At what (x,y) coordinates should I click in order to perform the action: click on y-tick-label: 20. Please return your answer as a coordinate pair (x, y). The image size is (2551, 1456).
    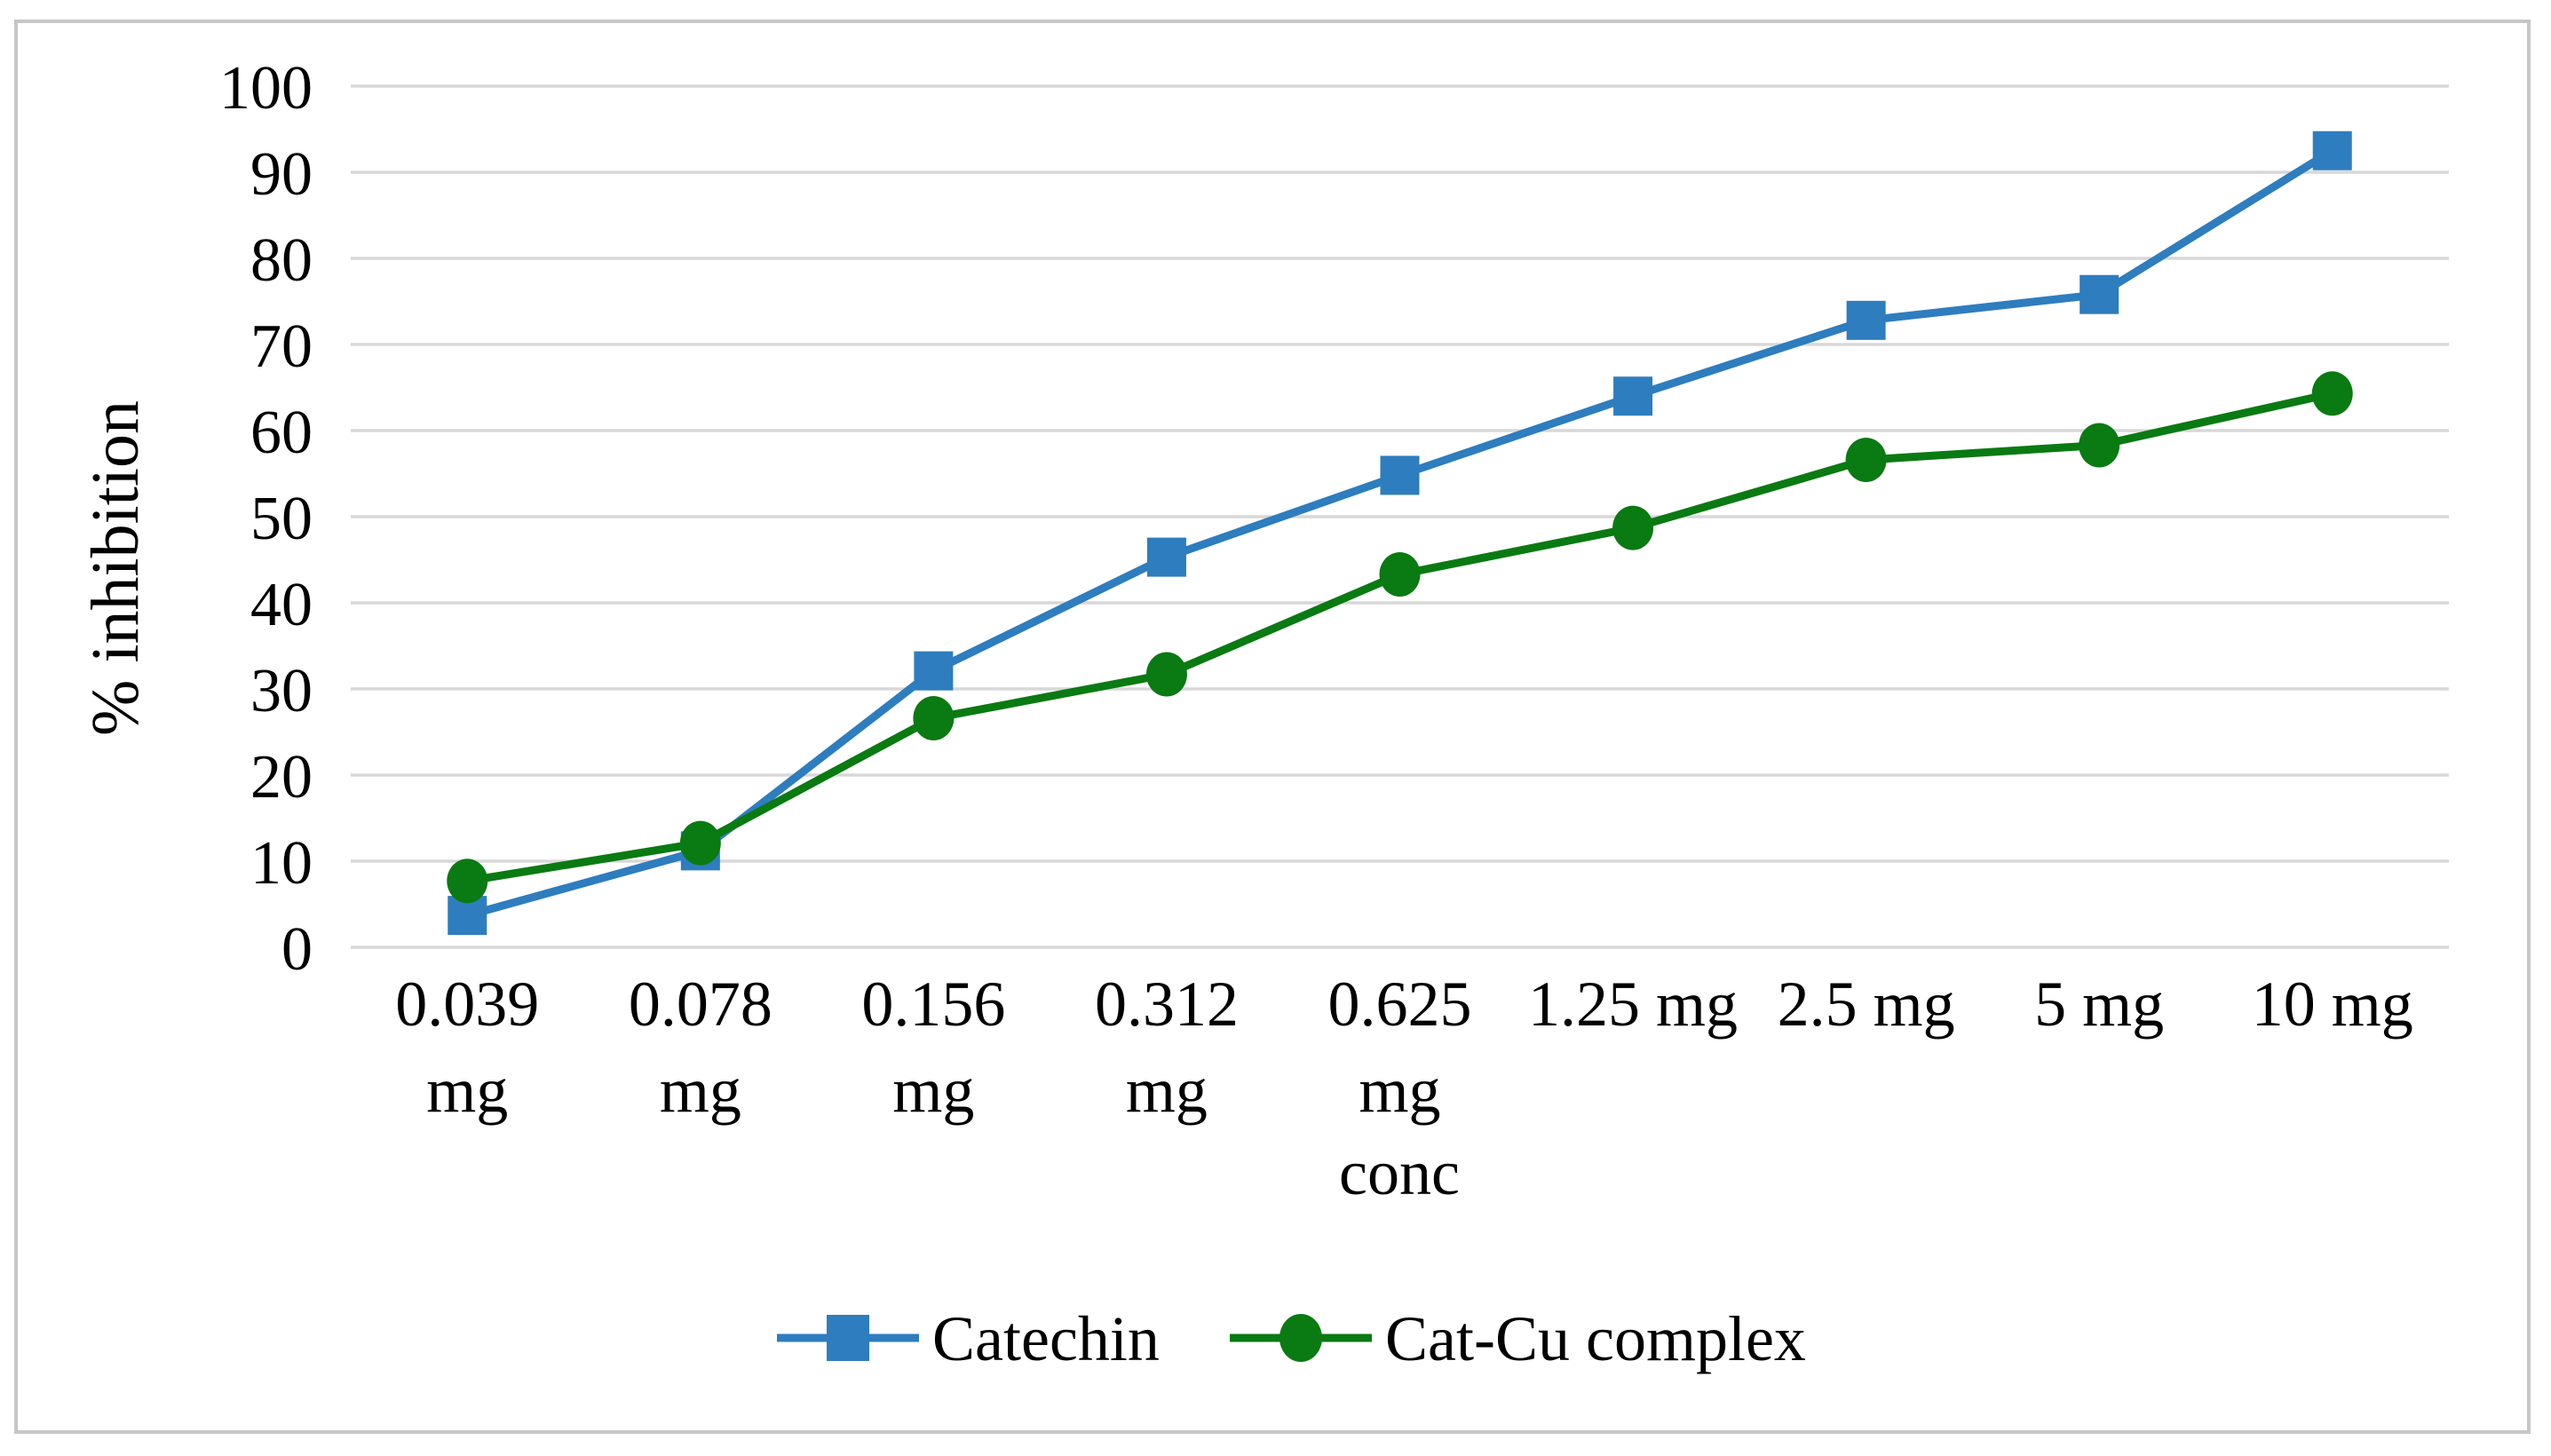
    Looking at the image, I should click on (281, 777).